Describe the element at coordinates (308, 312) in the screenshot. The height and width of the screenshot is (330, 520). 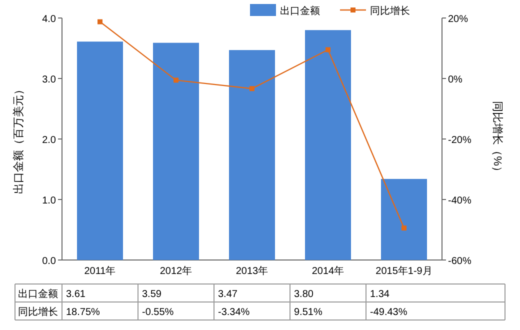
I see `data-label: 9.51%` at that location.